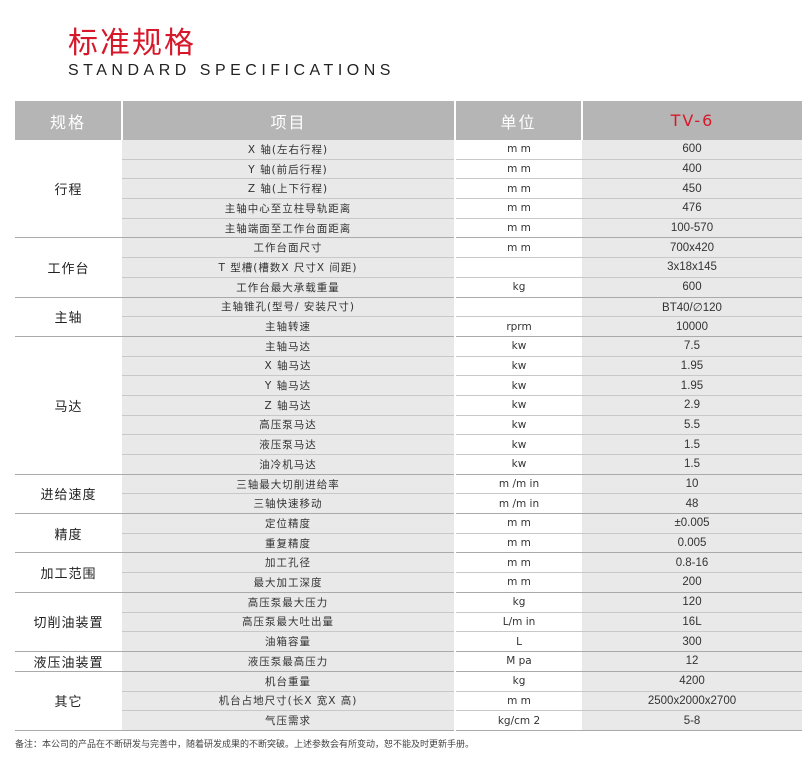 The image size is (810, 761). I want to click on item-cell: 加工孔径, so click(289, 563).